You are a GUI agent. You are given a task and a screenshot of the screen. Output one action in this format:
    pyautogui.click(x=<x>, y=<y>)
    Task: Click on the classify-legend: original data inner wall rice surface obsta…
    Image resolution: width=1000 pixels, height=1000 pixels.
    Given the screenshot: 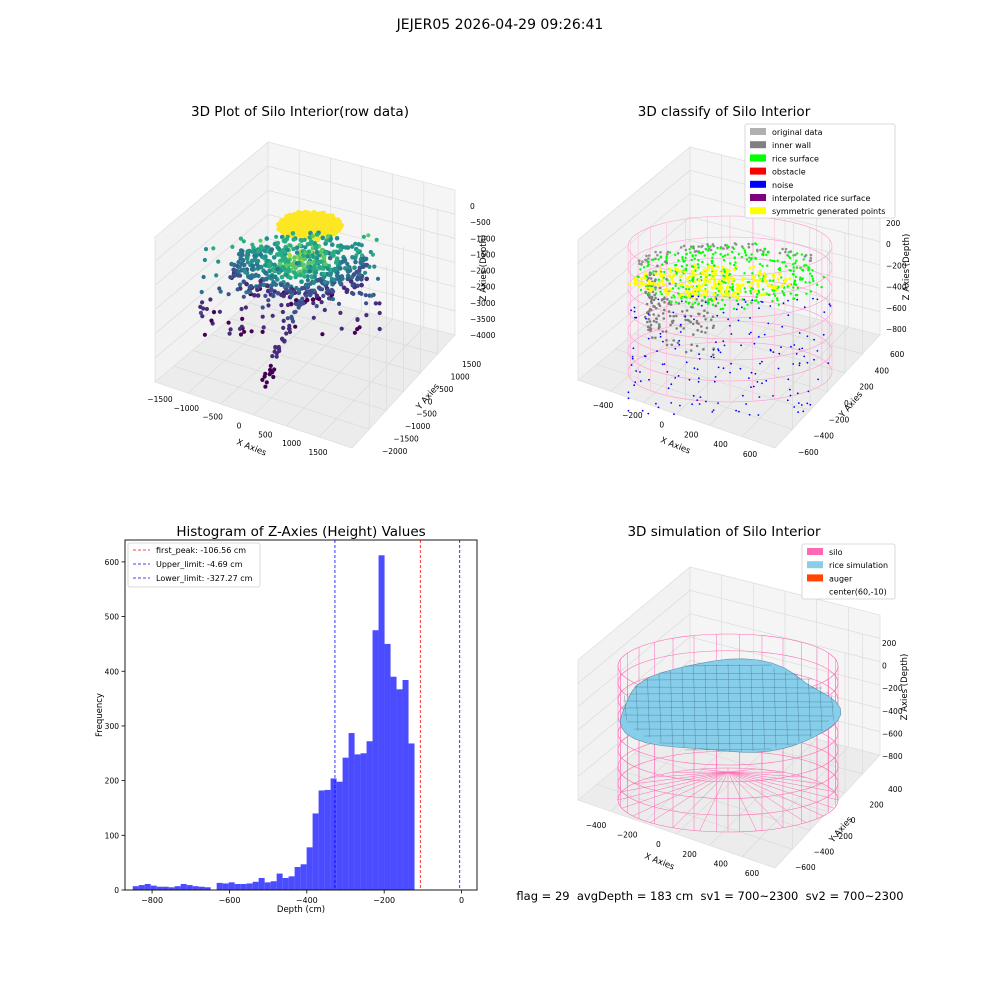 What is the action you would take?
    pyautogui.click(x=820, y=171)
    